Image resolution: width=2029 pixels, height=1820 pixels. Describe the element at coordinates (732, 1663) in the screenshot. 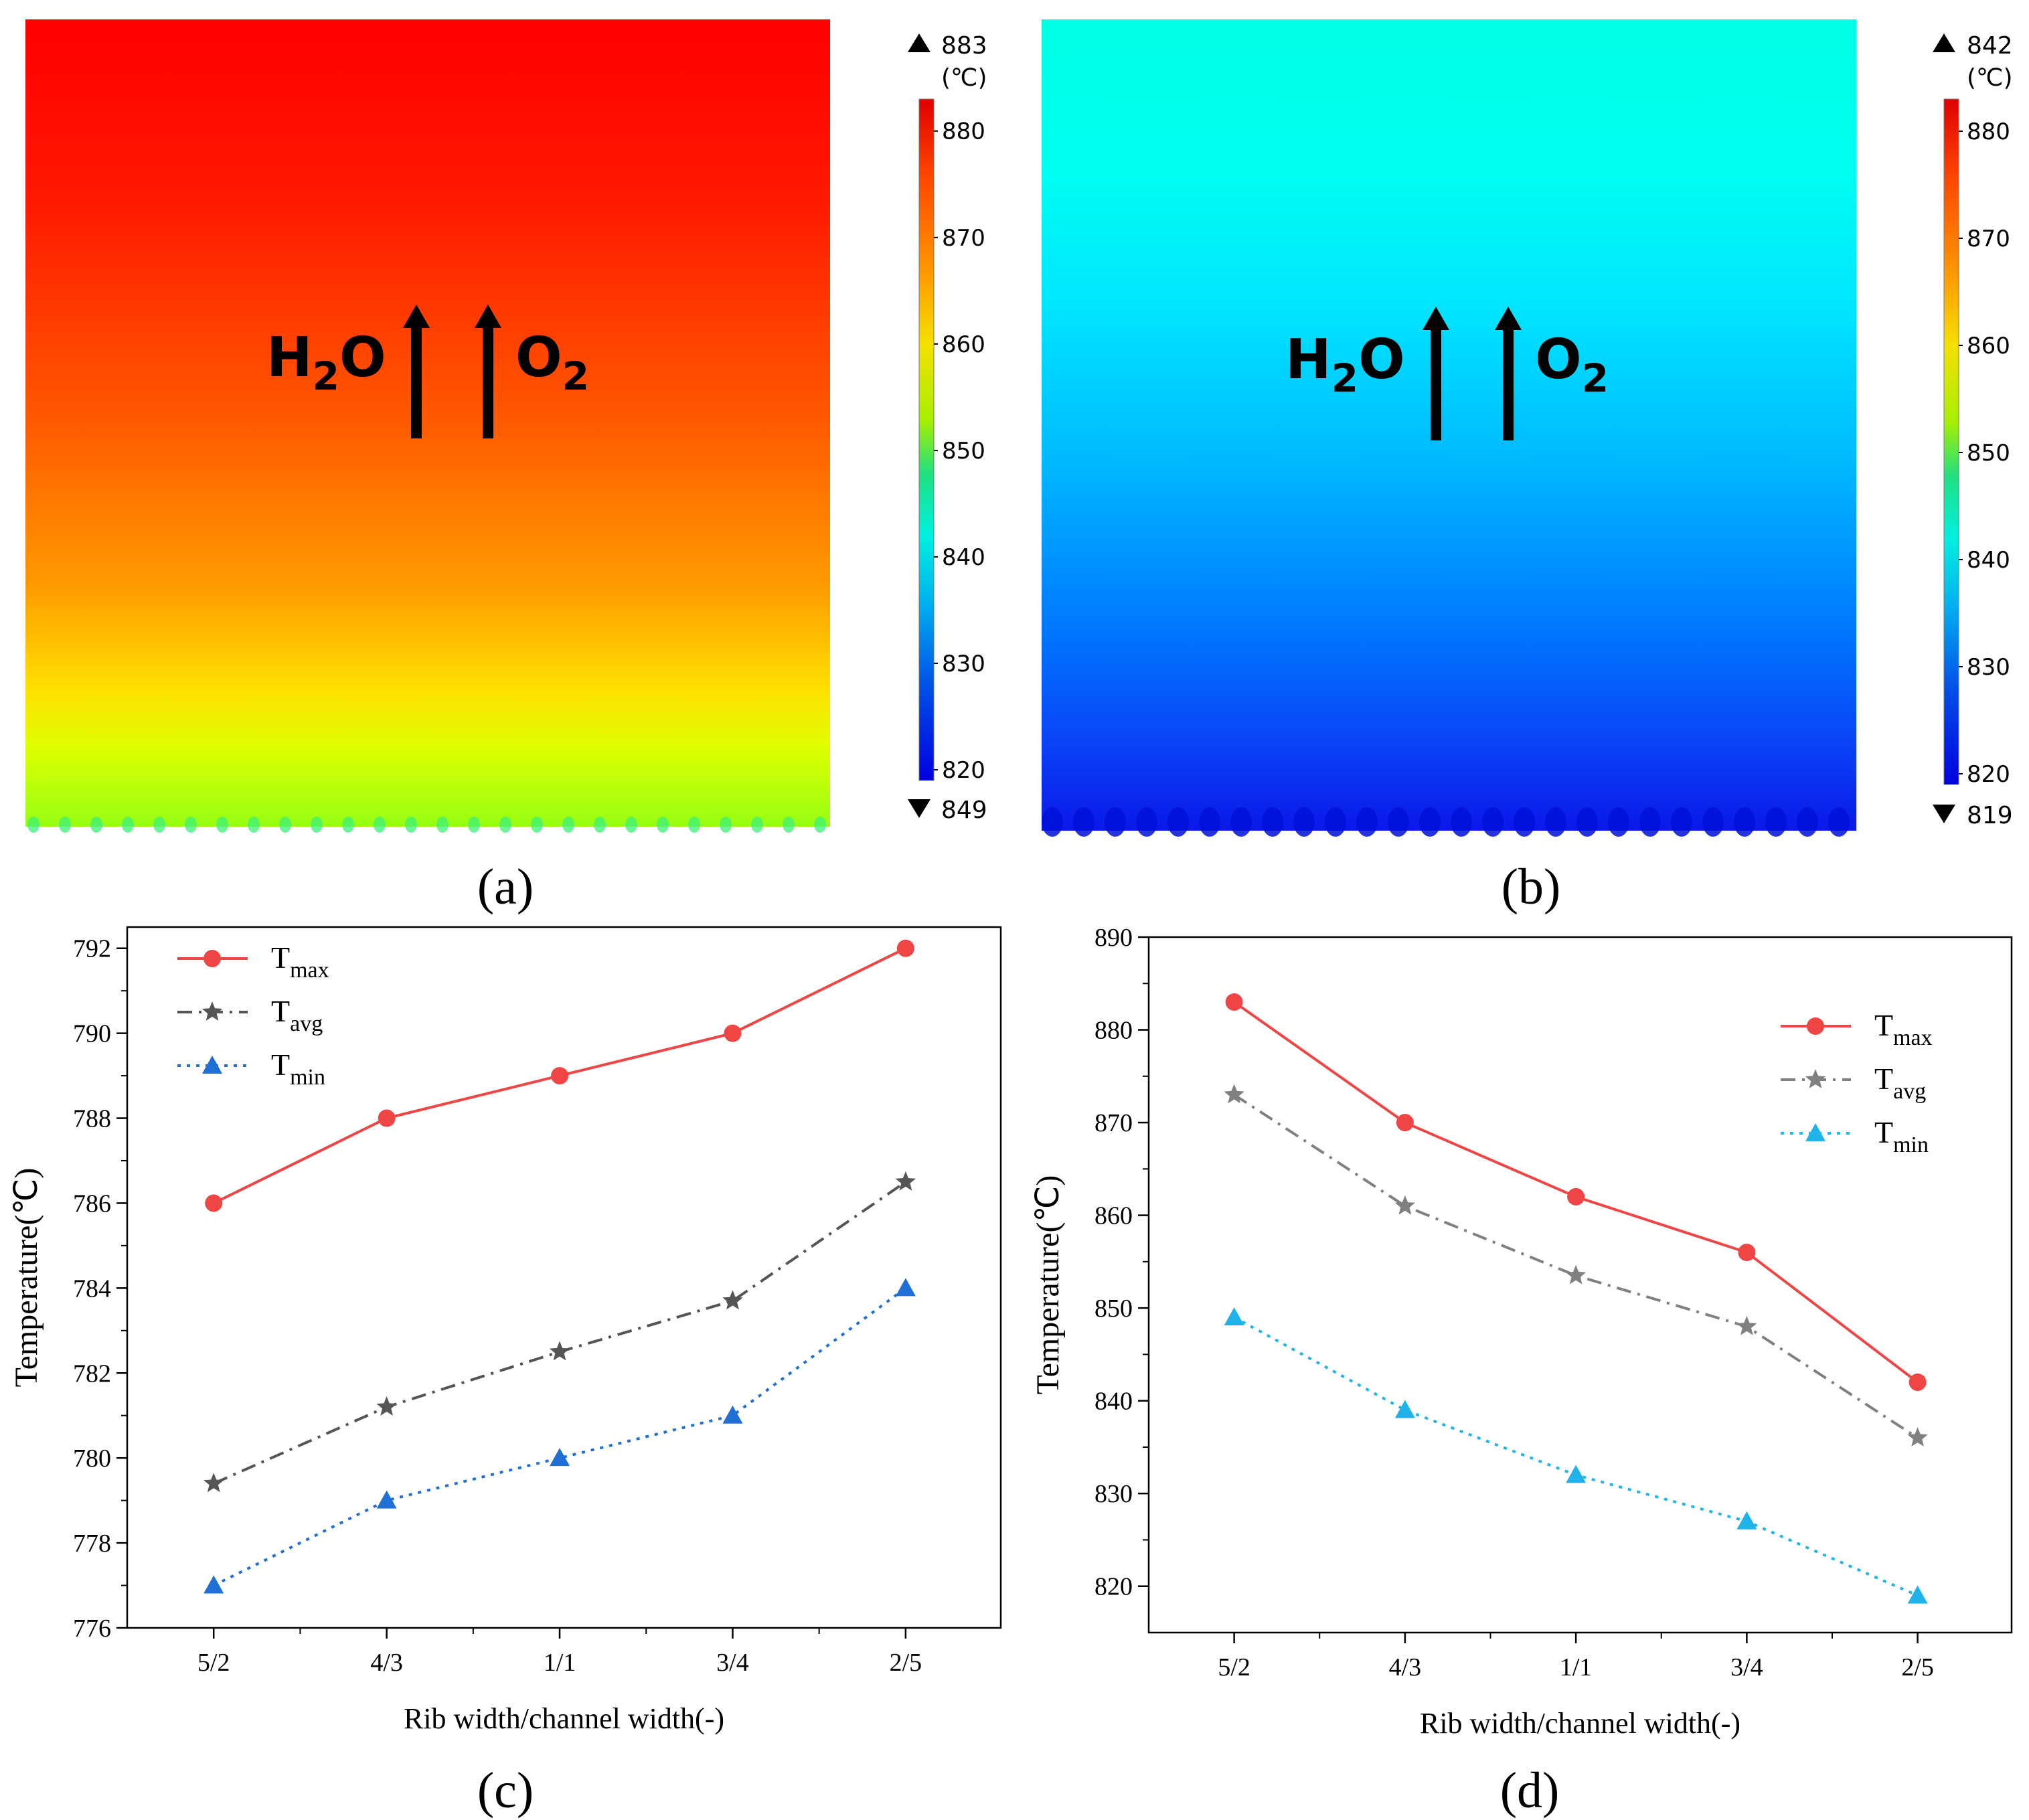

I see `x-tick-label: 3/4` at that location.